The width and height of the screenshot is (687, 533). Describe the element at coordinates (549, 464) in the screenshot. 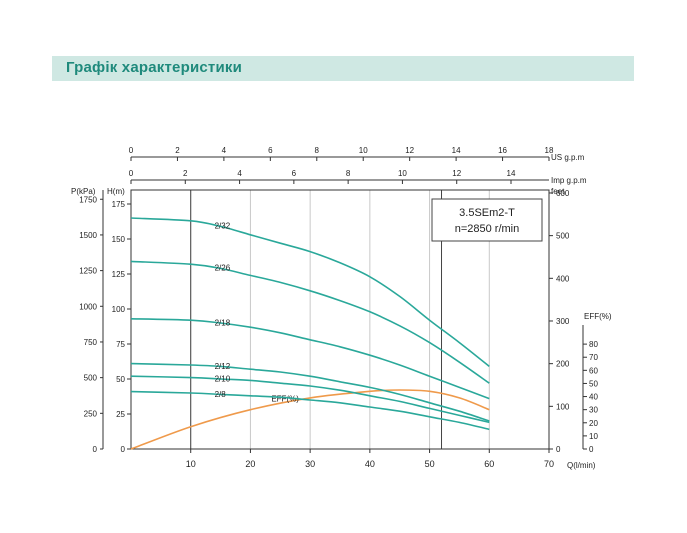

I see `x-tick-label: 70` at that location.